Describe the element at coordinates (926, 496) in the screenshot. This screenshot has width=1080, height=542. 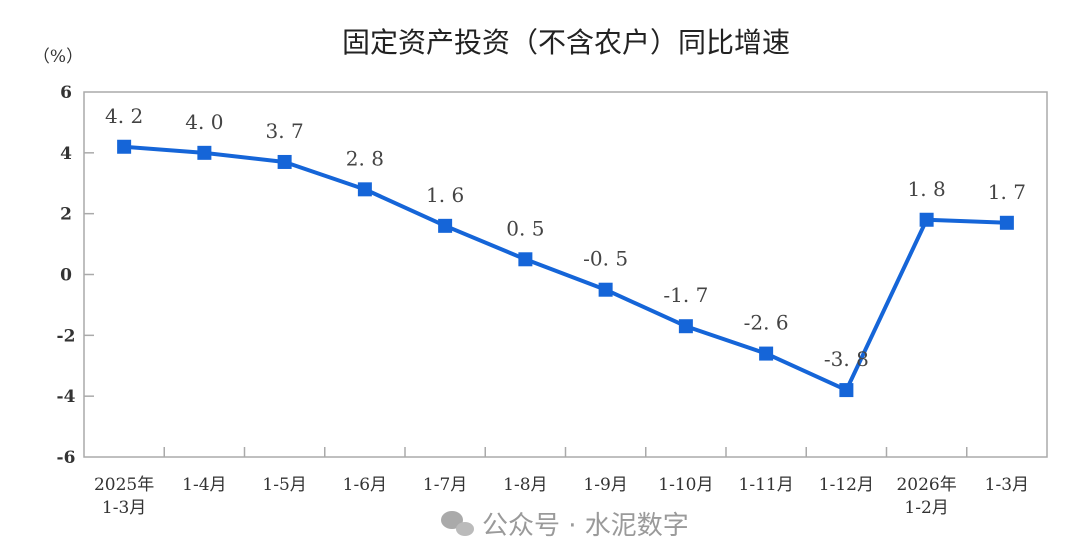
I see `x-tick-label: 2026年 1-2月` at that location.